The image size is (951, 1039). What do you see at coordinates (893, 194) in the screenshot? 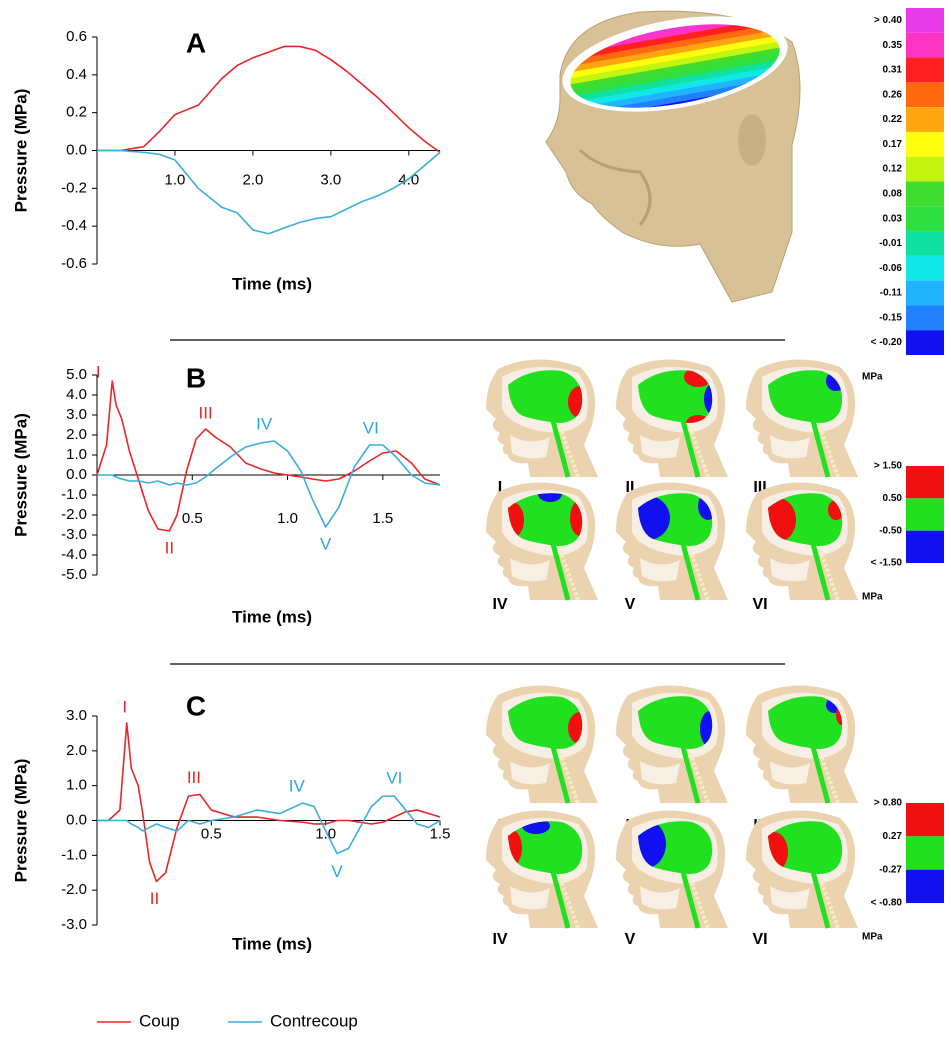
I see `colorbar-label: 0.08` at bounding box center [893, 194].